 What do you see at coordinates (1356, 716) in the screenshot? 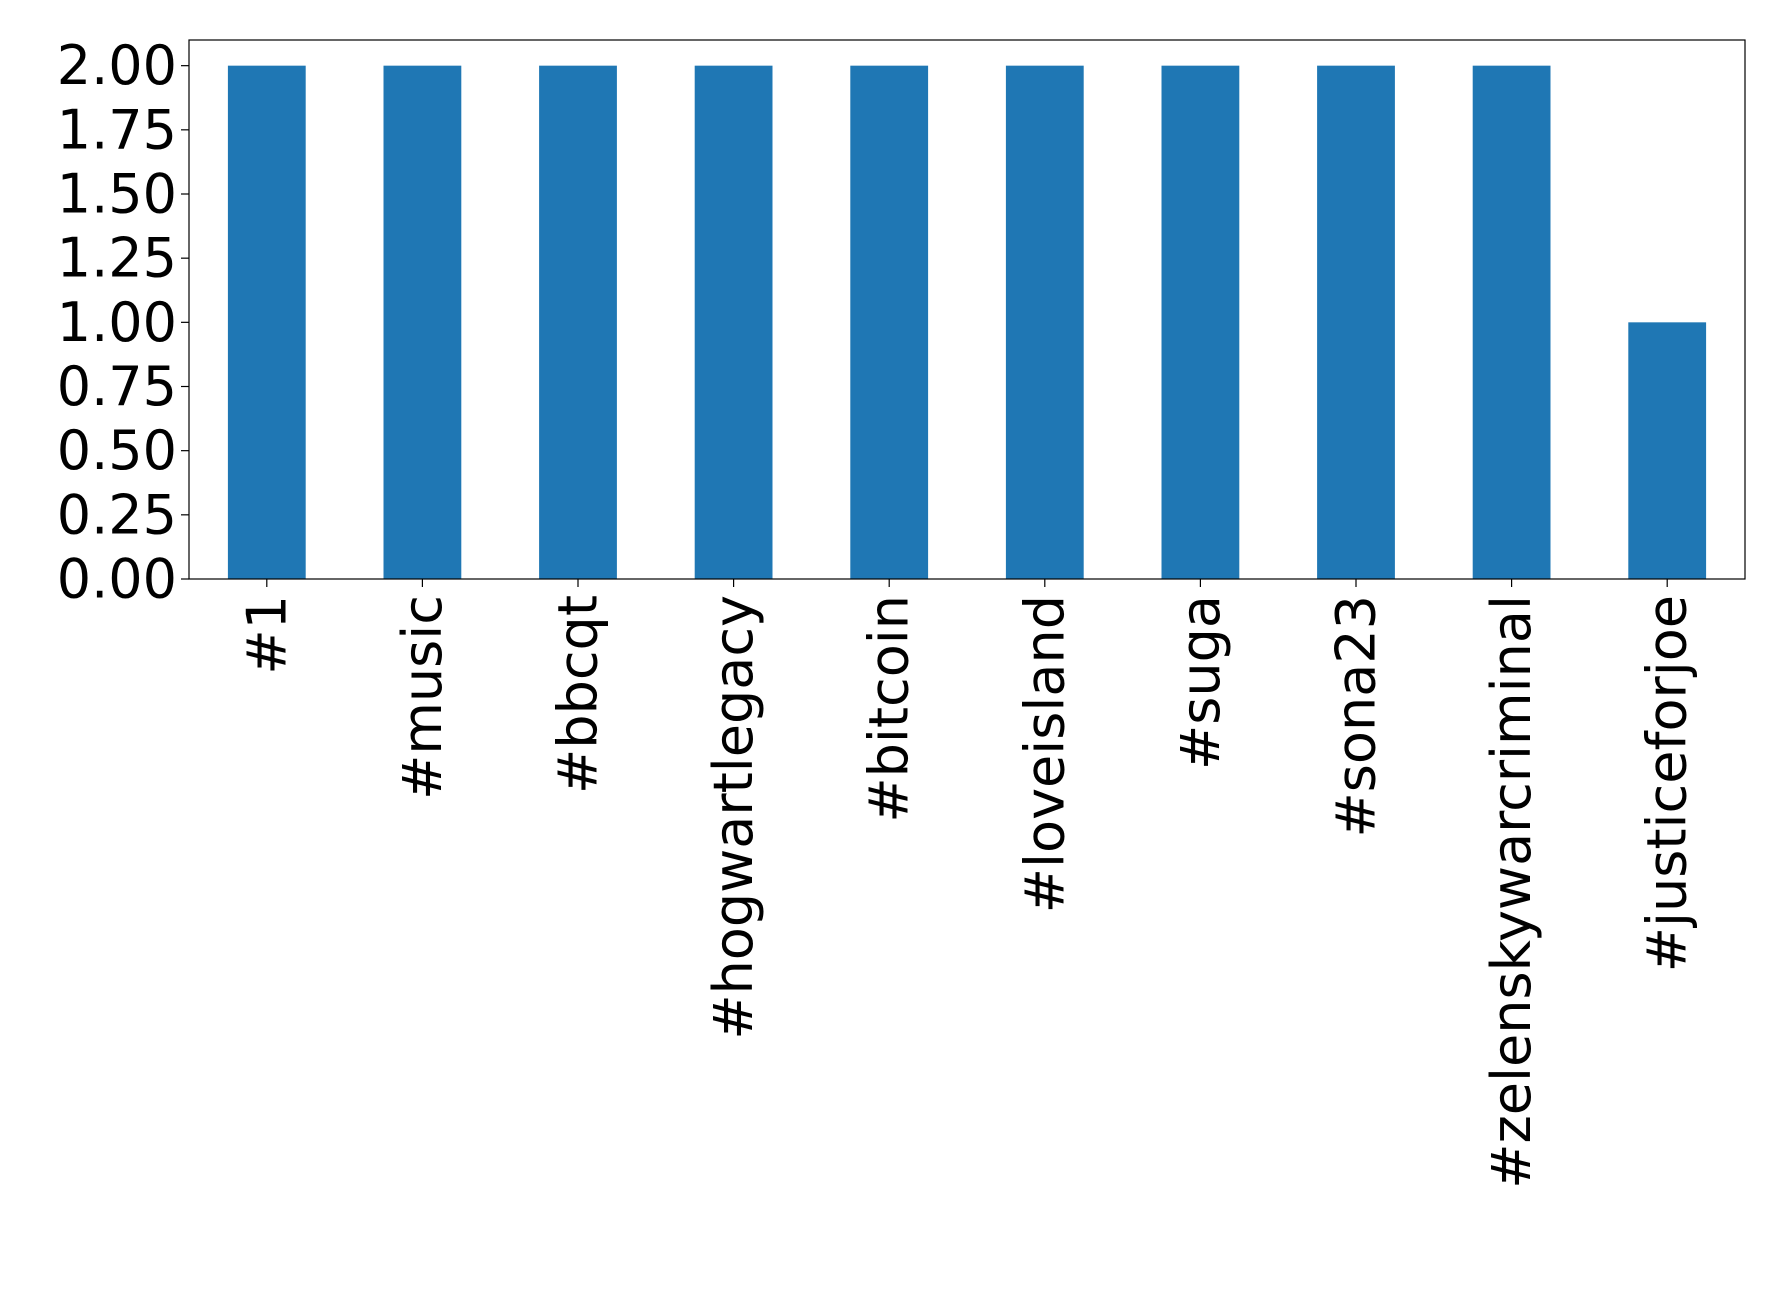
I see `x-tick-label-7: #sona23` at bounding box center [1356, 716].